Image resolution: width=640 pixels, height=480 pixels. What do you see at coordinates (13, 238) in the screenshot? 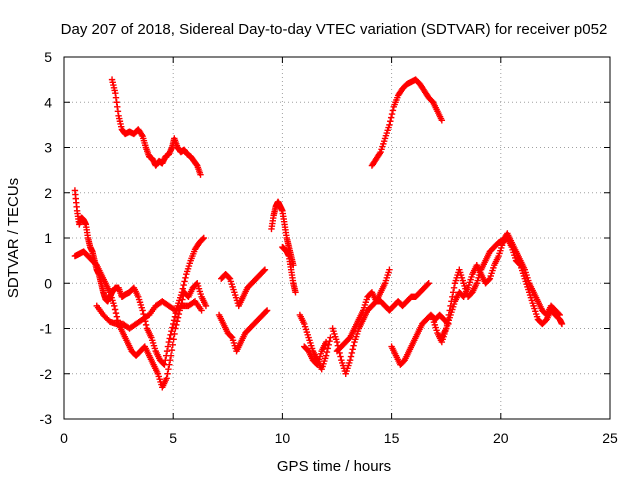
I see `y-axis-label: SDTVAR / TECUs` at bounding box center [13, 238].